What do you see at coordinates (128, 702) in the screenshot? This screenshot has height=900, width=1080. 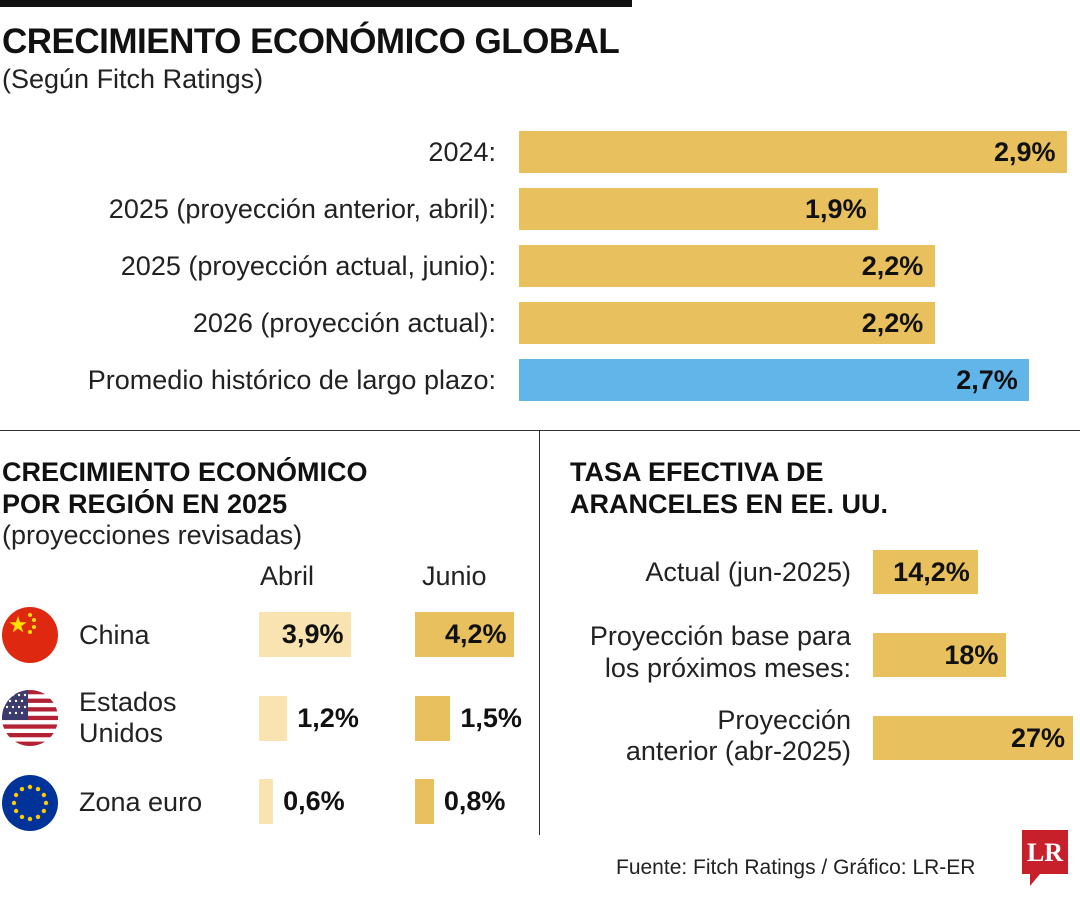 I see `region-name-usa-line1: Estados` at bounding box center [128, 702].